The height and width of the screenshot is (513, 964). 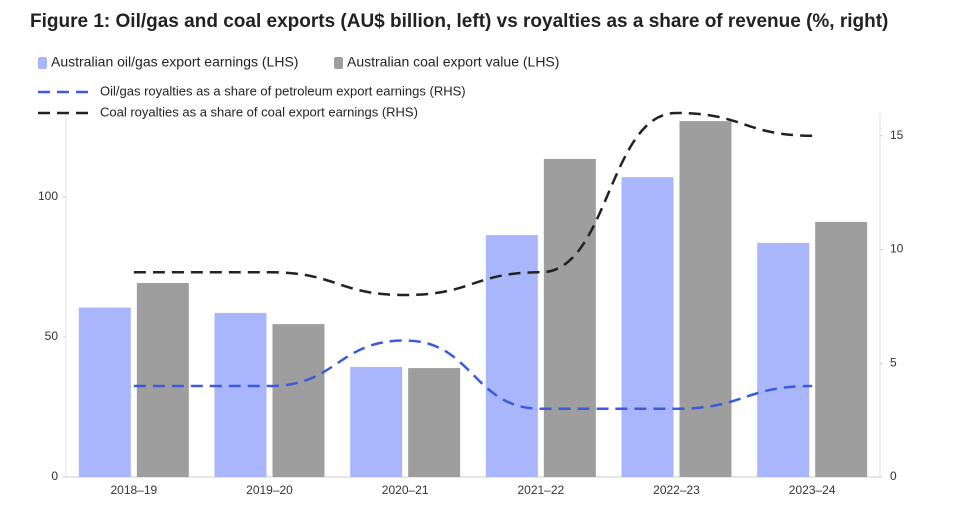 What do you see at coordinates (52, 336) in the screenshot?
I see `y-tick-label: 50` at bounding box center [52, 336].